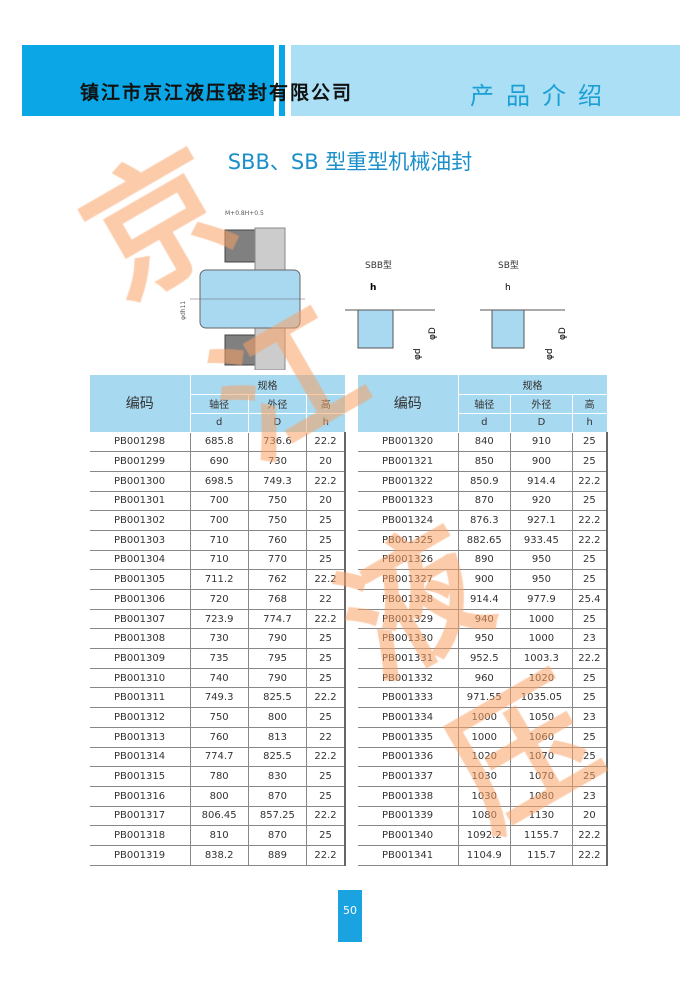 Image resolution: width=700 pixels, height=990 pixels. Describe the element at coordinates (140, 816) in the screenshot. I see `cell-code: PB001317` at that location.